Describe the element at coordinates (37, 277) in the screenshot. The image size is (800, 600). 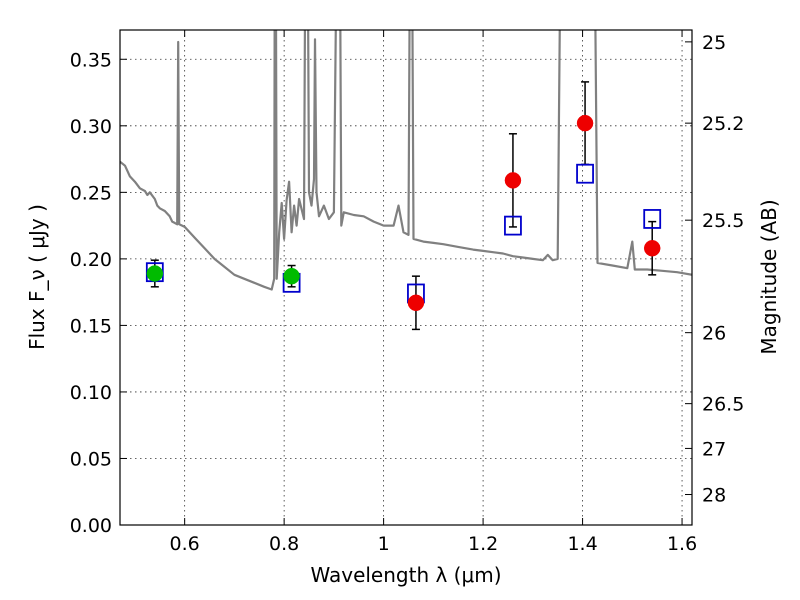
I see `y-axis-label: Flux F_ν ( μJy )` at that location.